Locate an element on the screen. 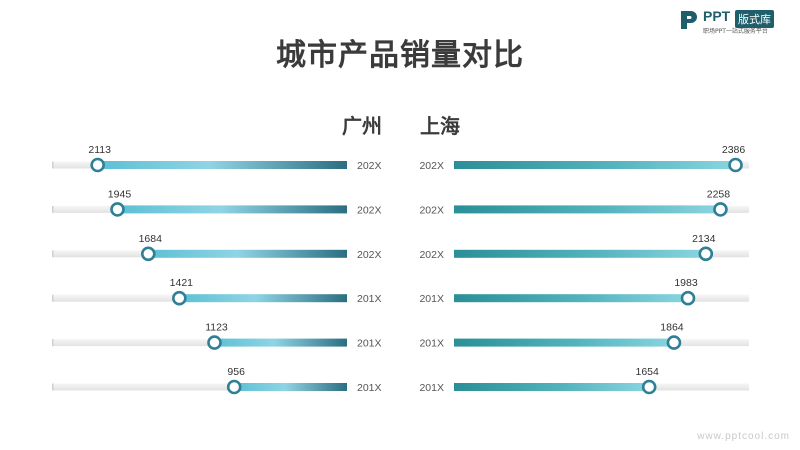 Image resolution: width=800 pixels, height=450 pixels. logo-subtitle: 职场PPT一站式服务平台 is located at coordinates (735, 31).